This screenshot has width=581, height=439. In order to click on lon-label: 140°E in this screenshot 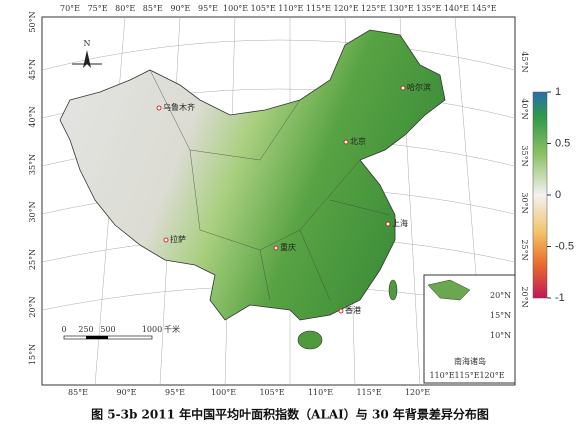, I will do `click(456, 8)`.